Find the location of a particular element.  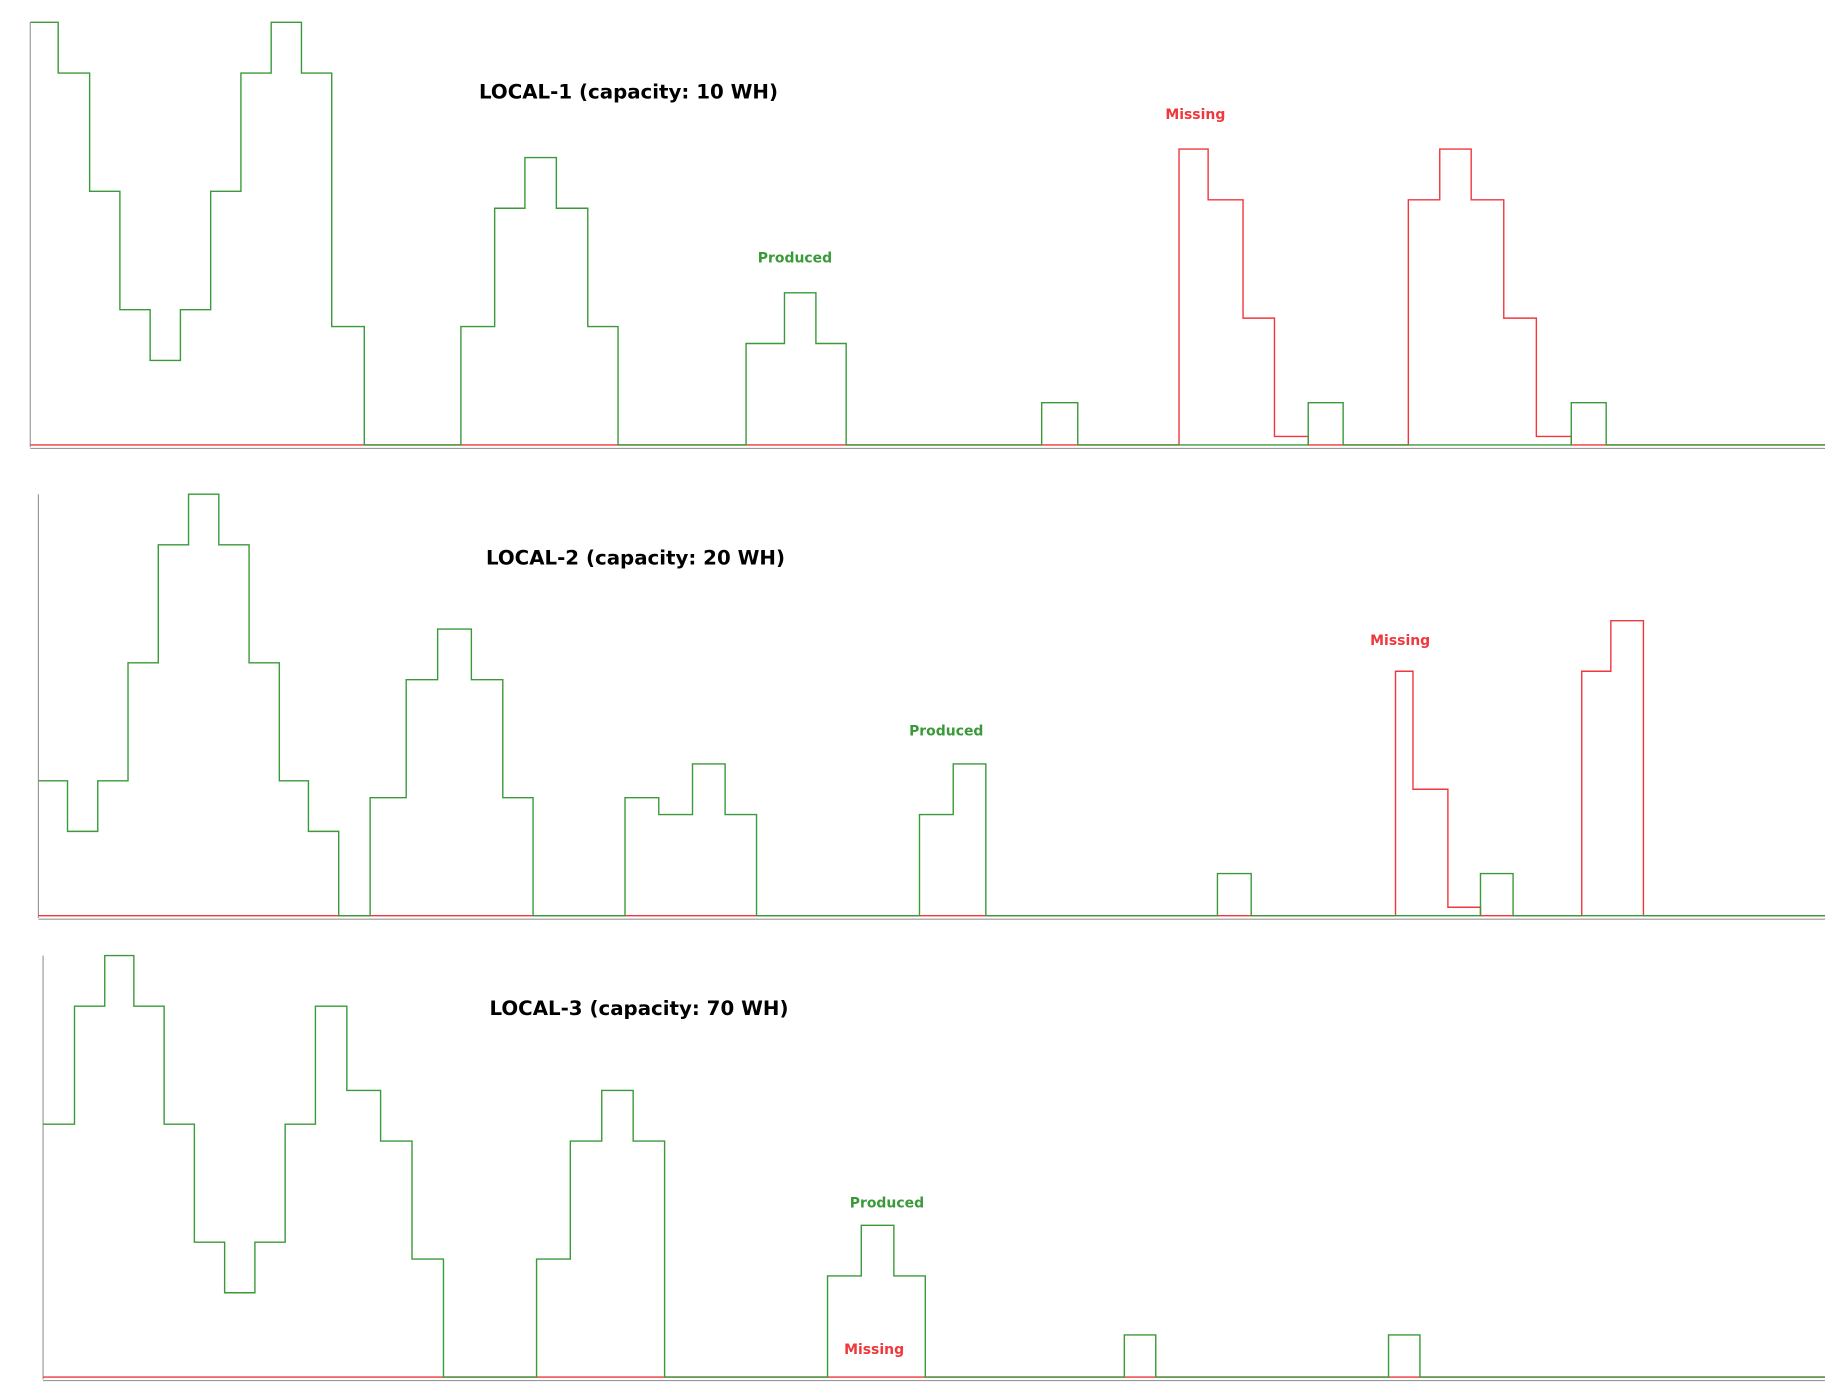

chart-title: LOCAL-1 (capacity: 10 WH) is located at coordinates (628, 91).